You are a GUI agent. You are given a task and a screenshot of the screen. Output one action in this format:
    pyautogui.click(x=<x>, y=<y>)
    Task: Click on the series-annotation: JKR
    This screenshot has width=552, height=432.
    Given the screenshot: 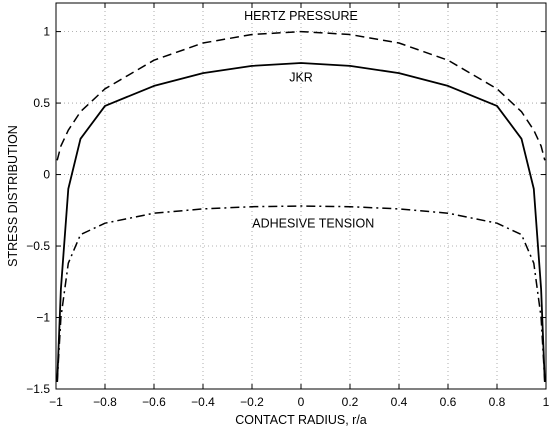 What is the action you would take?
    pyautogui.click(x=301, y=78)
    